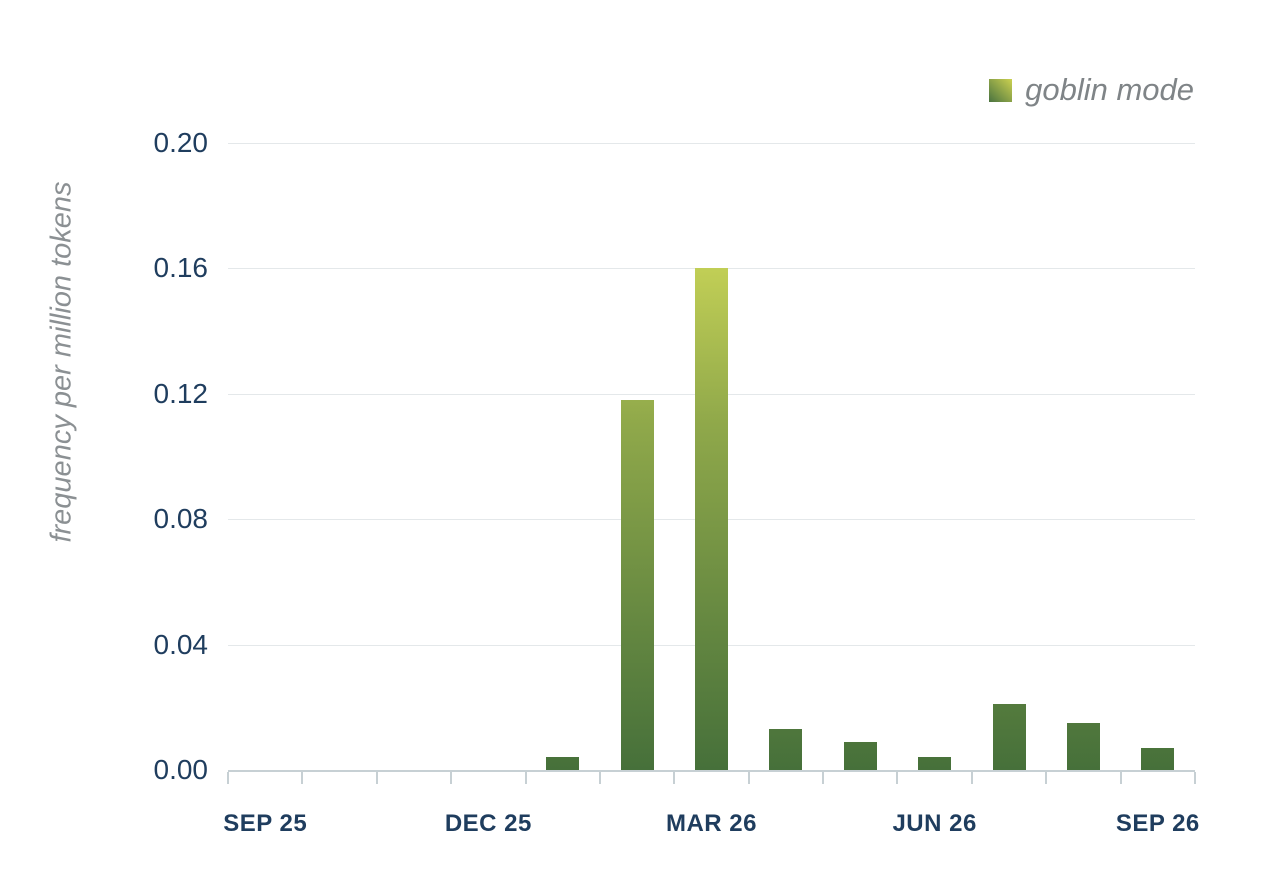 Image resolution: width=1266 pixels, height=878 pixels. I want to click on y-tick-label: 0.04, so click(181, 644).